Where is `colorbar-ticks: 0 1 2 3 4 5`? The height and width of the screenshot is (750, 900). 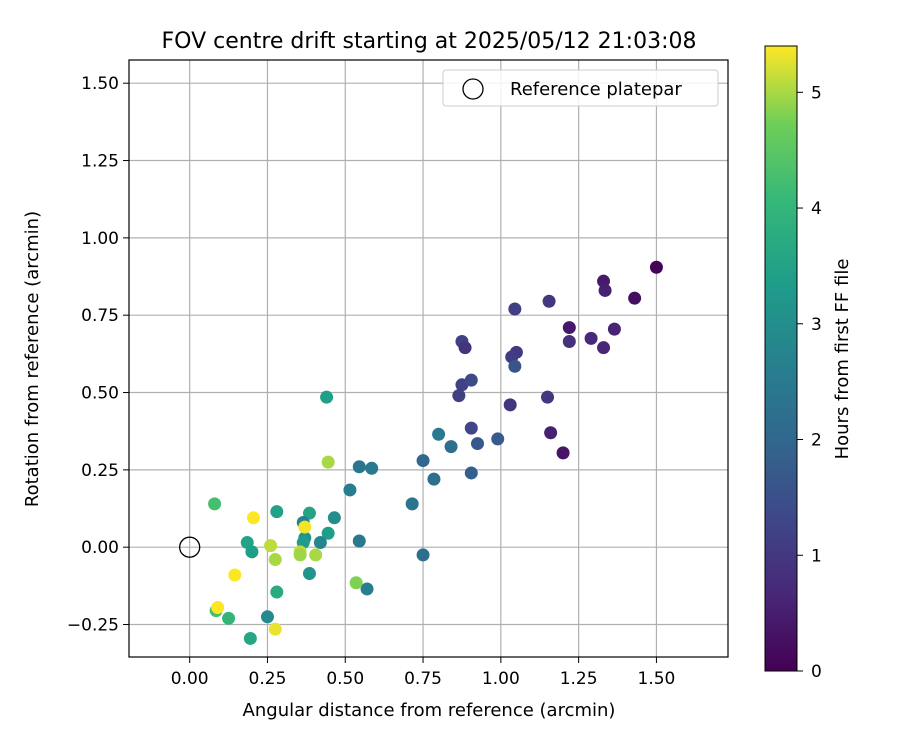 colorbar-ticks: 0 1 2 3 4 5 is located at coordinates (809, 382).